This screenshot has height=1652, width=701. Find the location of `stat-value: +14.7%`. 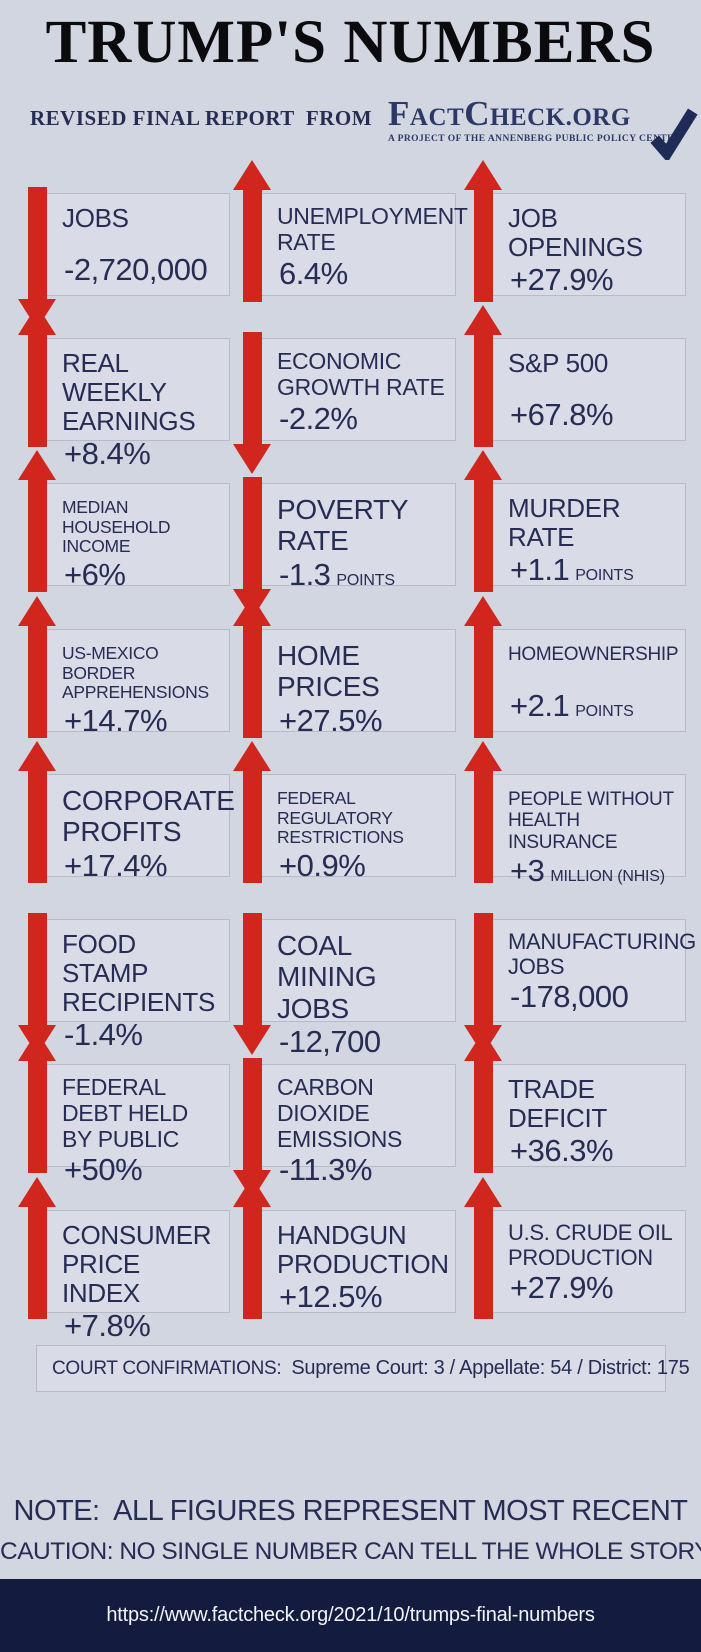

stat-value: +14.7% is located at coordinates (116, 720).